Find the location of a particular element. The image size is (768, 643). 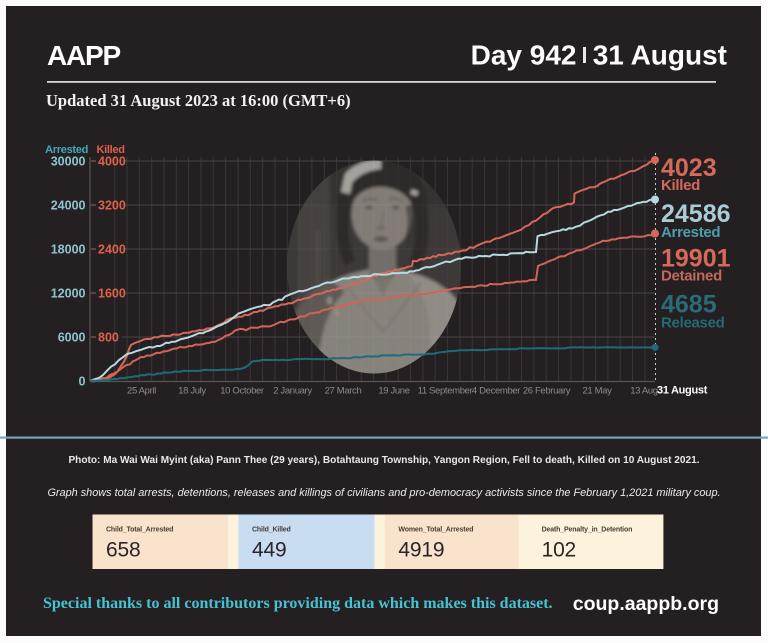

svg-text: Child_Total_Arrested is located at coordinates (139, 530).